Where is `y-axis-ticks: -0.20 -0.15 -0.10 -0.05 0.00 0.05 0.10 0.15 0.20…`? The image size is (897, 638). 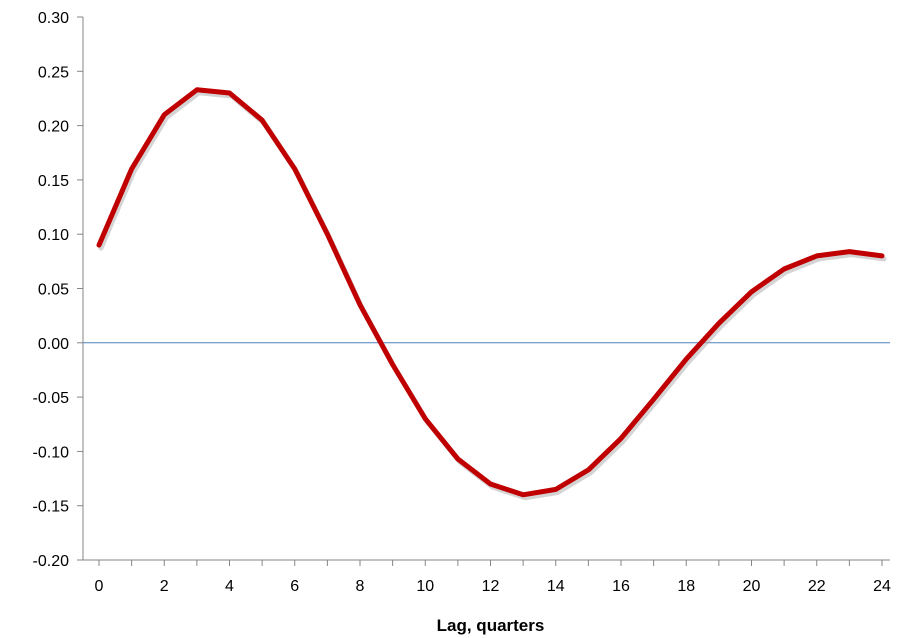
y-axis-ticks: -0.20 -0.15 -0.10 -0.05 0.00 0.05 0.10 0.15 0.20… is located at coordinates (58, 290).